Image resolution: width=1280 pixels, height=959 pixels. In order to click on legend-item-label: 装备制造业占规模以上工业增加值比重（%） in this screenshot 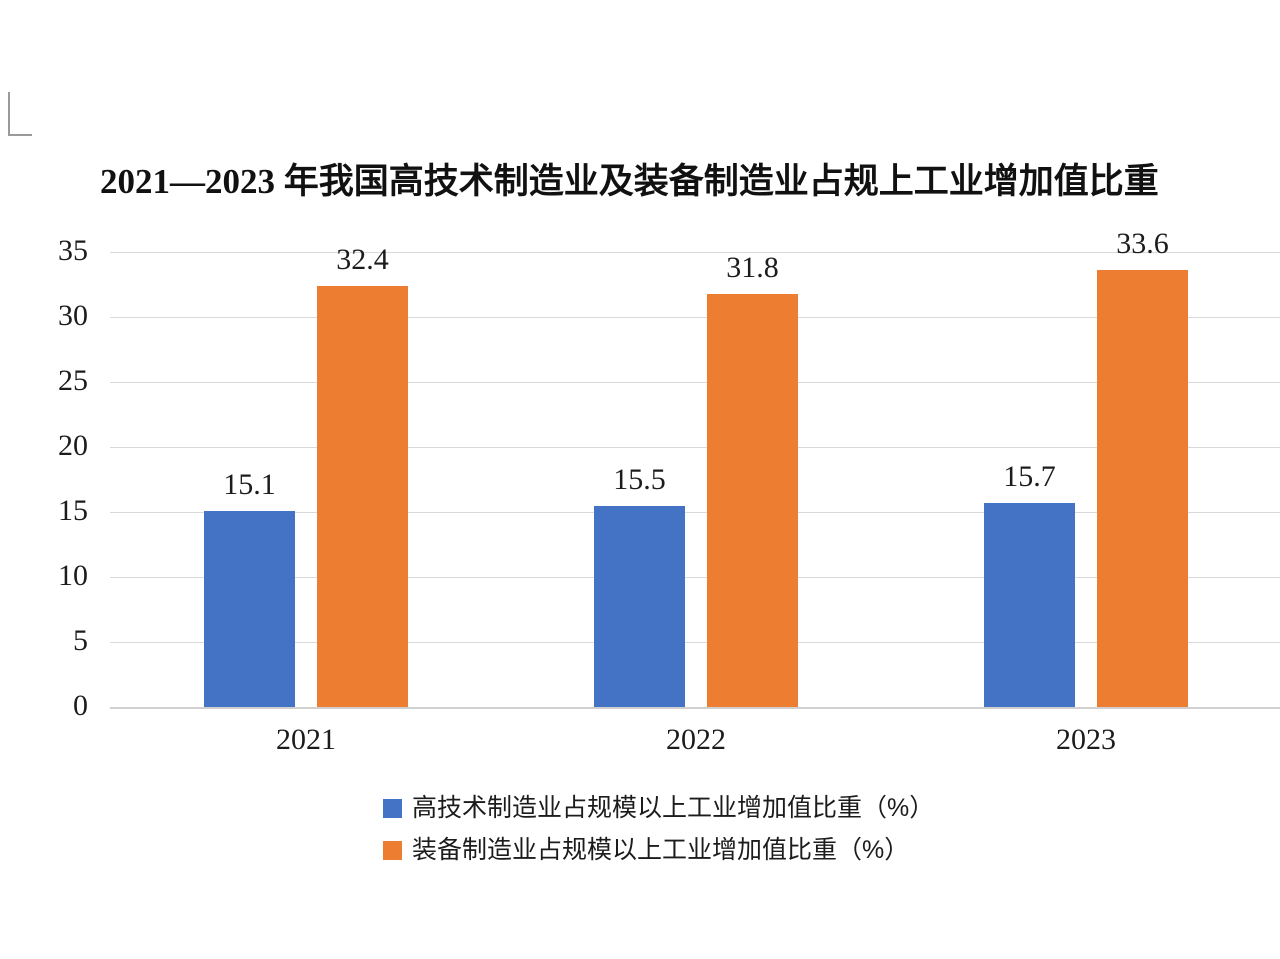, I will do `click(661, 850)`.